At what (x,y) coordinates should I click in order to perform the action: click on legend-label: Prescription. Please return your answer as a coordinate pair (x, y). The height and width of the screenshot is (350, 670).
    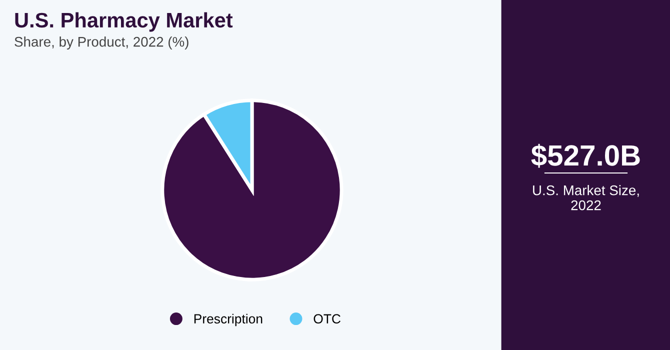
    Looking at the image, I should click on (228, 320).